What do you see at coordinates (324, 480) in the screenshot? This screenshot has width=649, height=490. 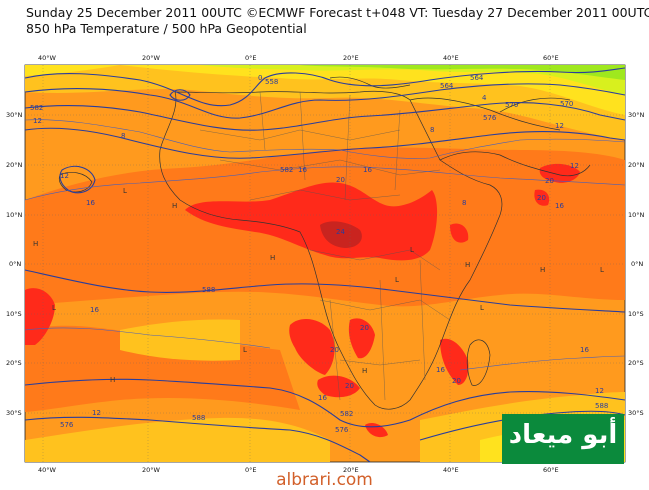 I see `watermark-site: albrari.com` at bounding box center [324, 480].